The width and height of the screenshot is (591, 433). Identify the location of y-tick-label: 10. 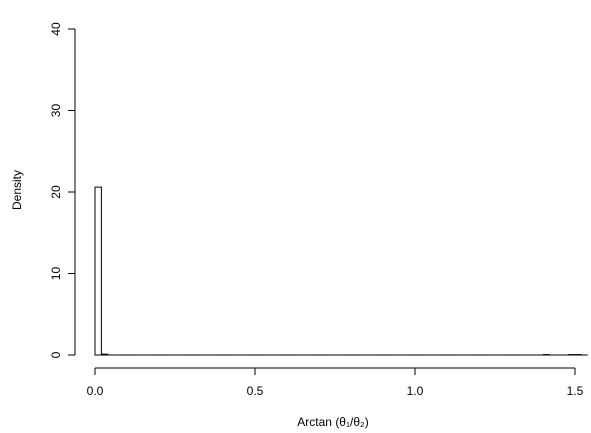
(56, 274).